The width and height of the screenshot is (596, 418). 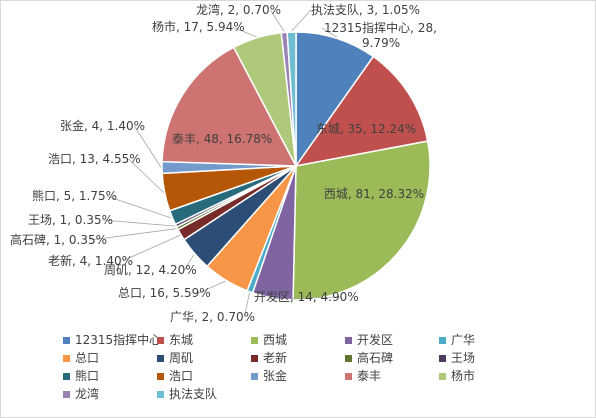 I want to click on data-label: 老新, 4, 1.40%, so click(x=90, y=260).